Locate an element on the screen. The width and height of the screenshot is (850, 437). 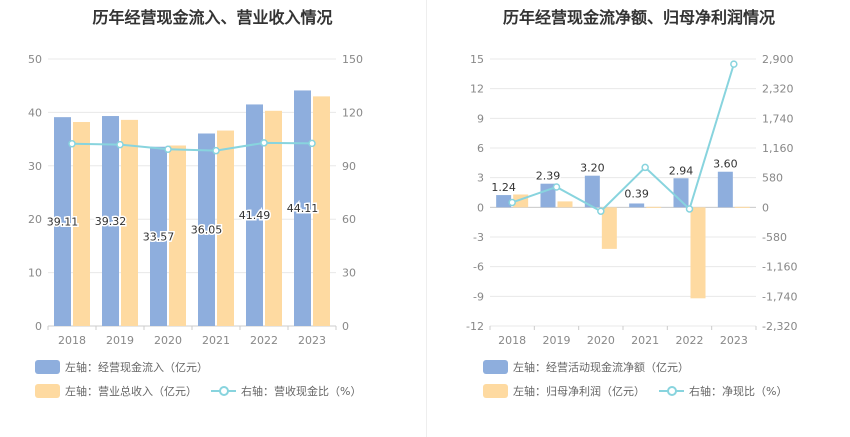
legend-item: 左轴：经营活动现金流净额（亿元） is located at coordinates (586, 367).